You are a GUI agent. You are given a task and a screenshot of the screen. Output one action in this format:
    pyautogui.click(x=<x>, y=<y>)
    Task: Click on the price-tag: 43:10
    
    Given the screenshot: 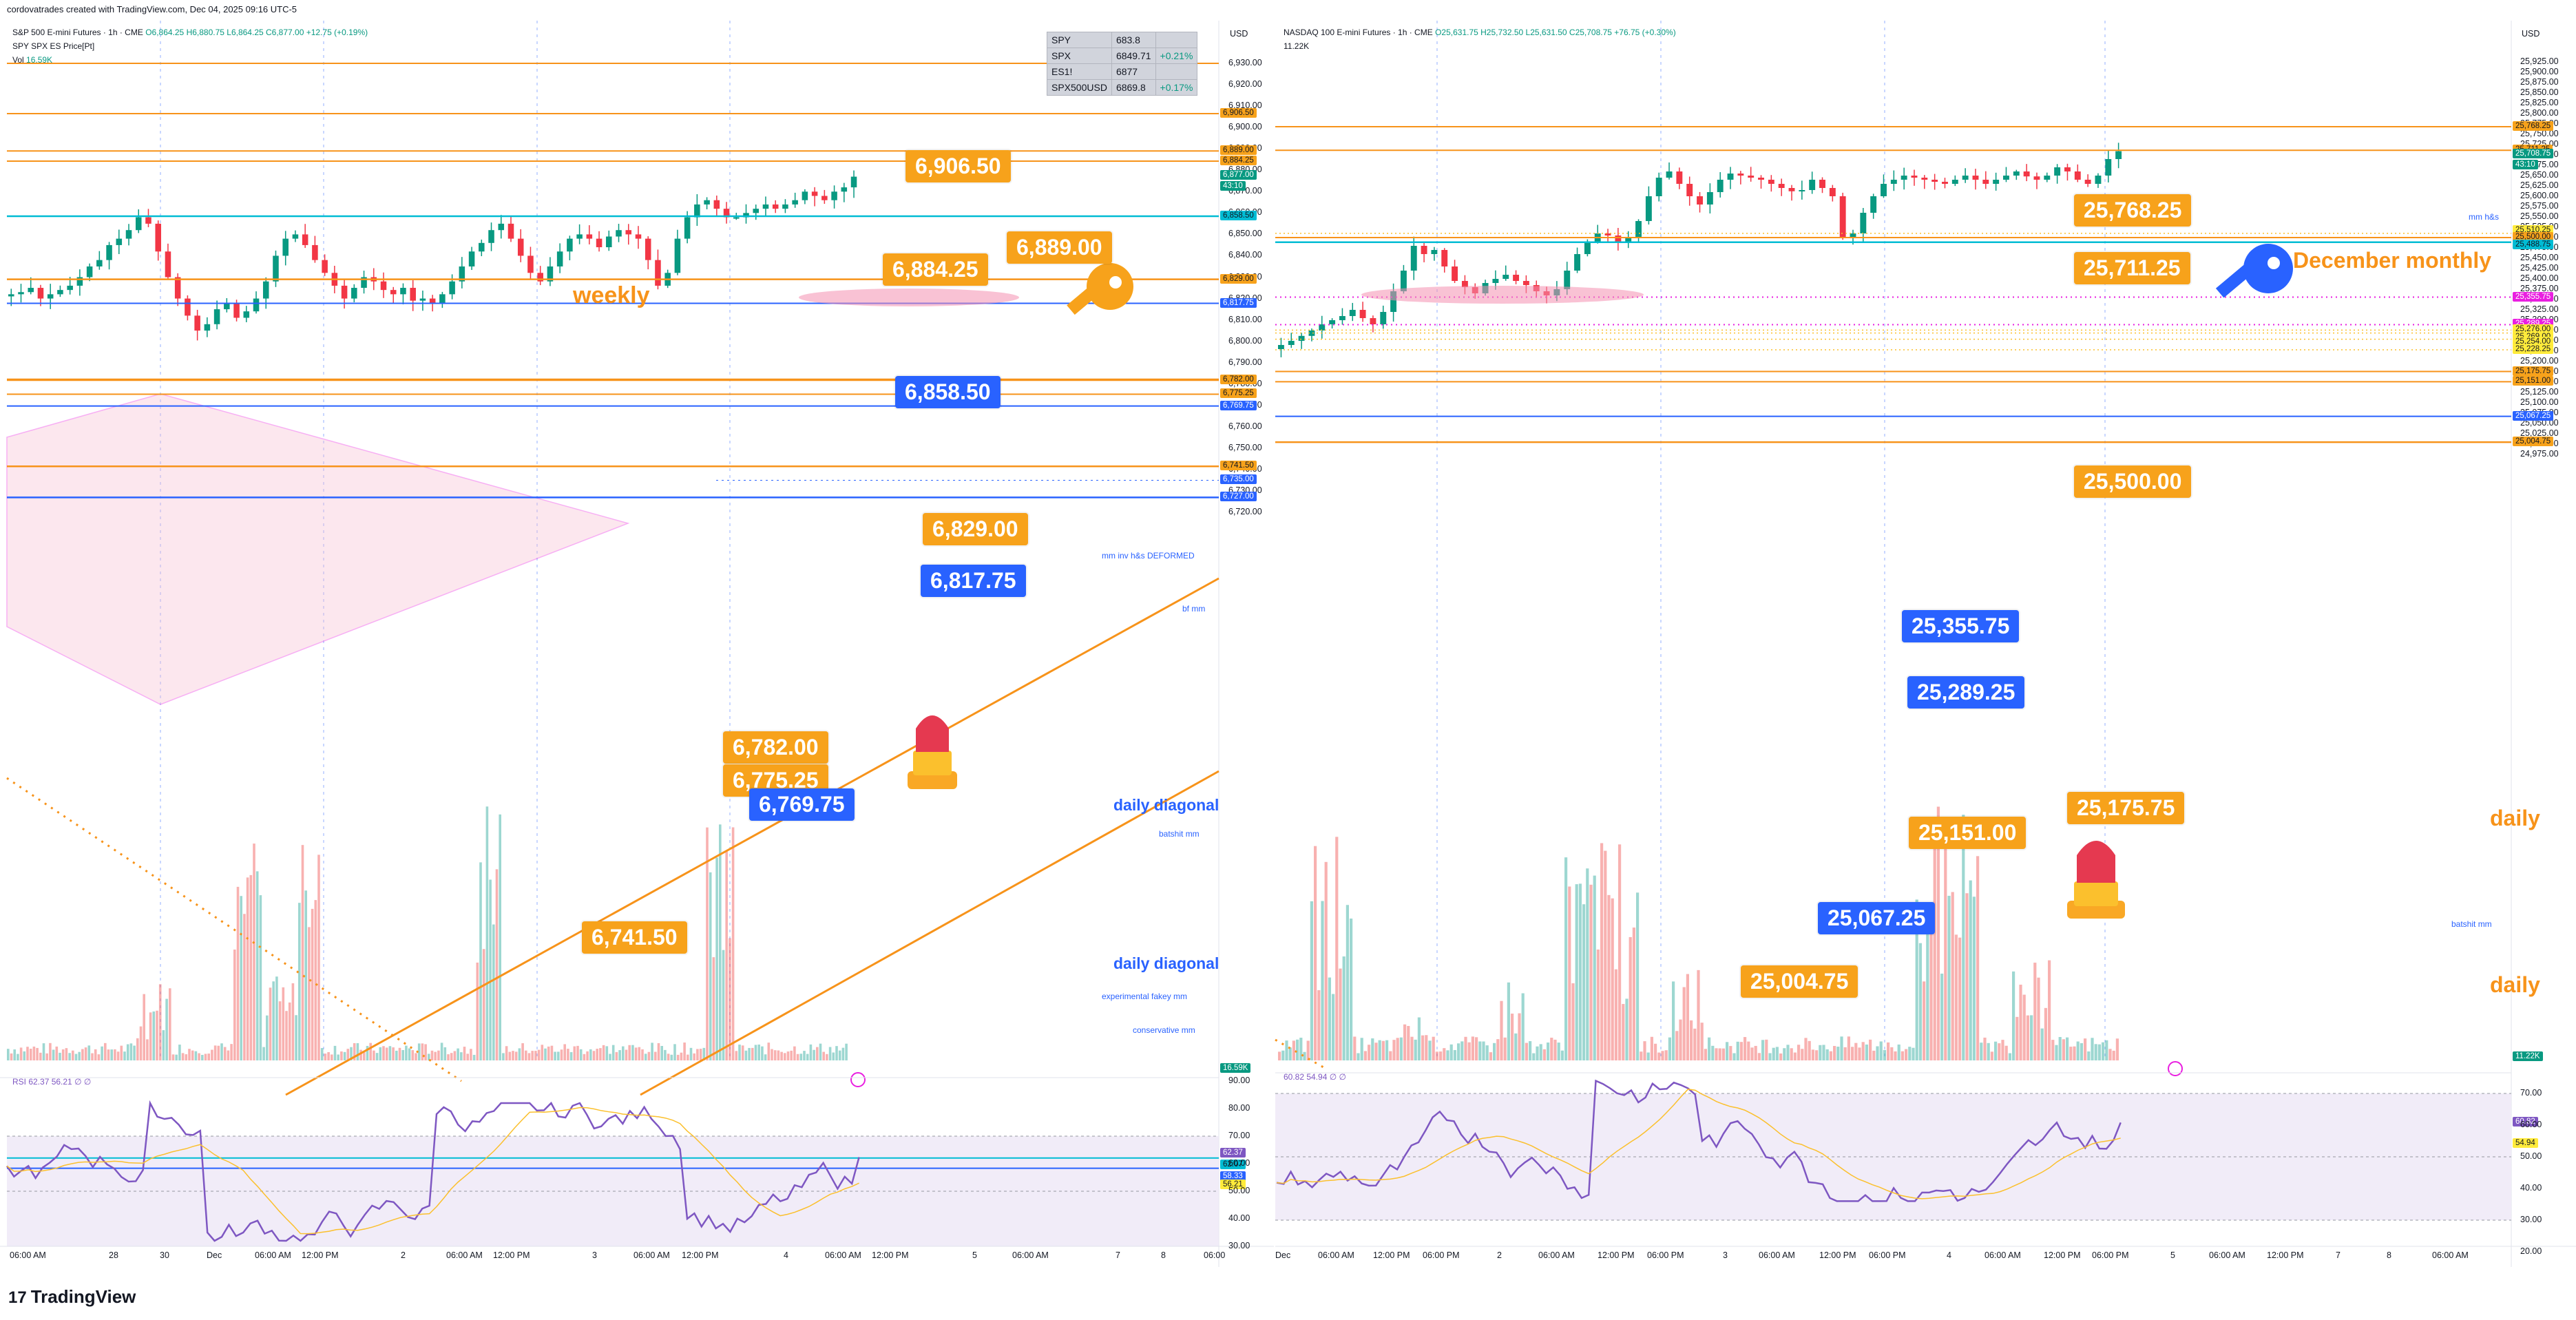 What is the action you would take?
    pyautogui.click(x=1233, y=185)
    